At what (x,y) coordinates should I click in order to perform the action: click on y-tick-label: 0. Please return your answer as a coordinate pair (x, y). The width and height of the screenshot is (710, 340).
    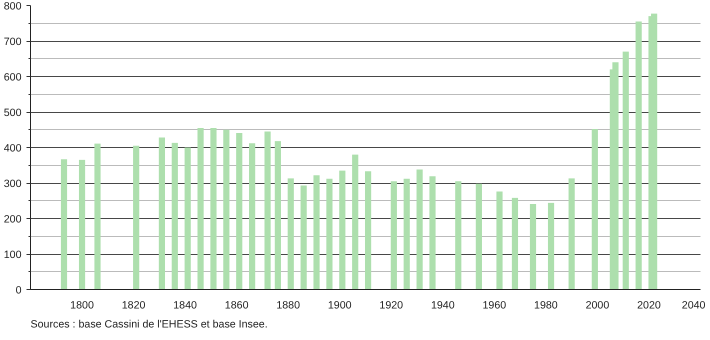
    Looking at the image, I should click on (19, 290).